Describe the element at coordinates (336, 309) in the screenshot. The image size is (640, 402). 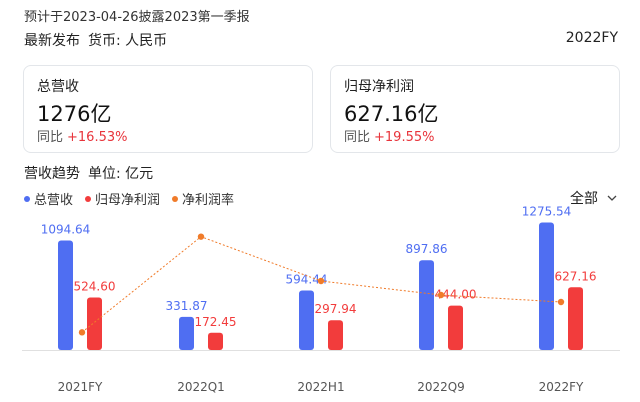
I see `net-profit-bar-label: 297.94` at that location.